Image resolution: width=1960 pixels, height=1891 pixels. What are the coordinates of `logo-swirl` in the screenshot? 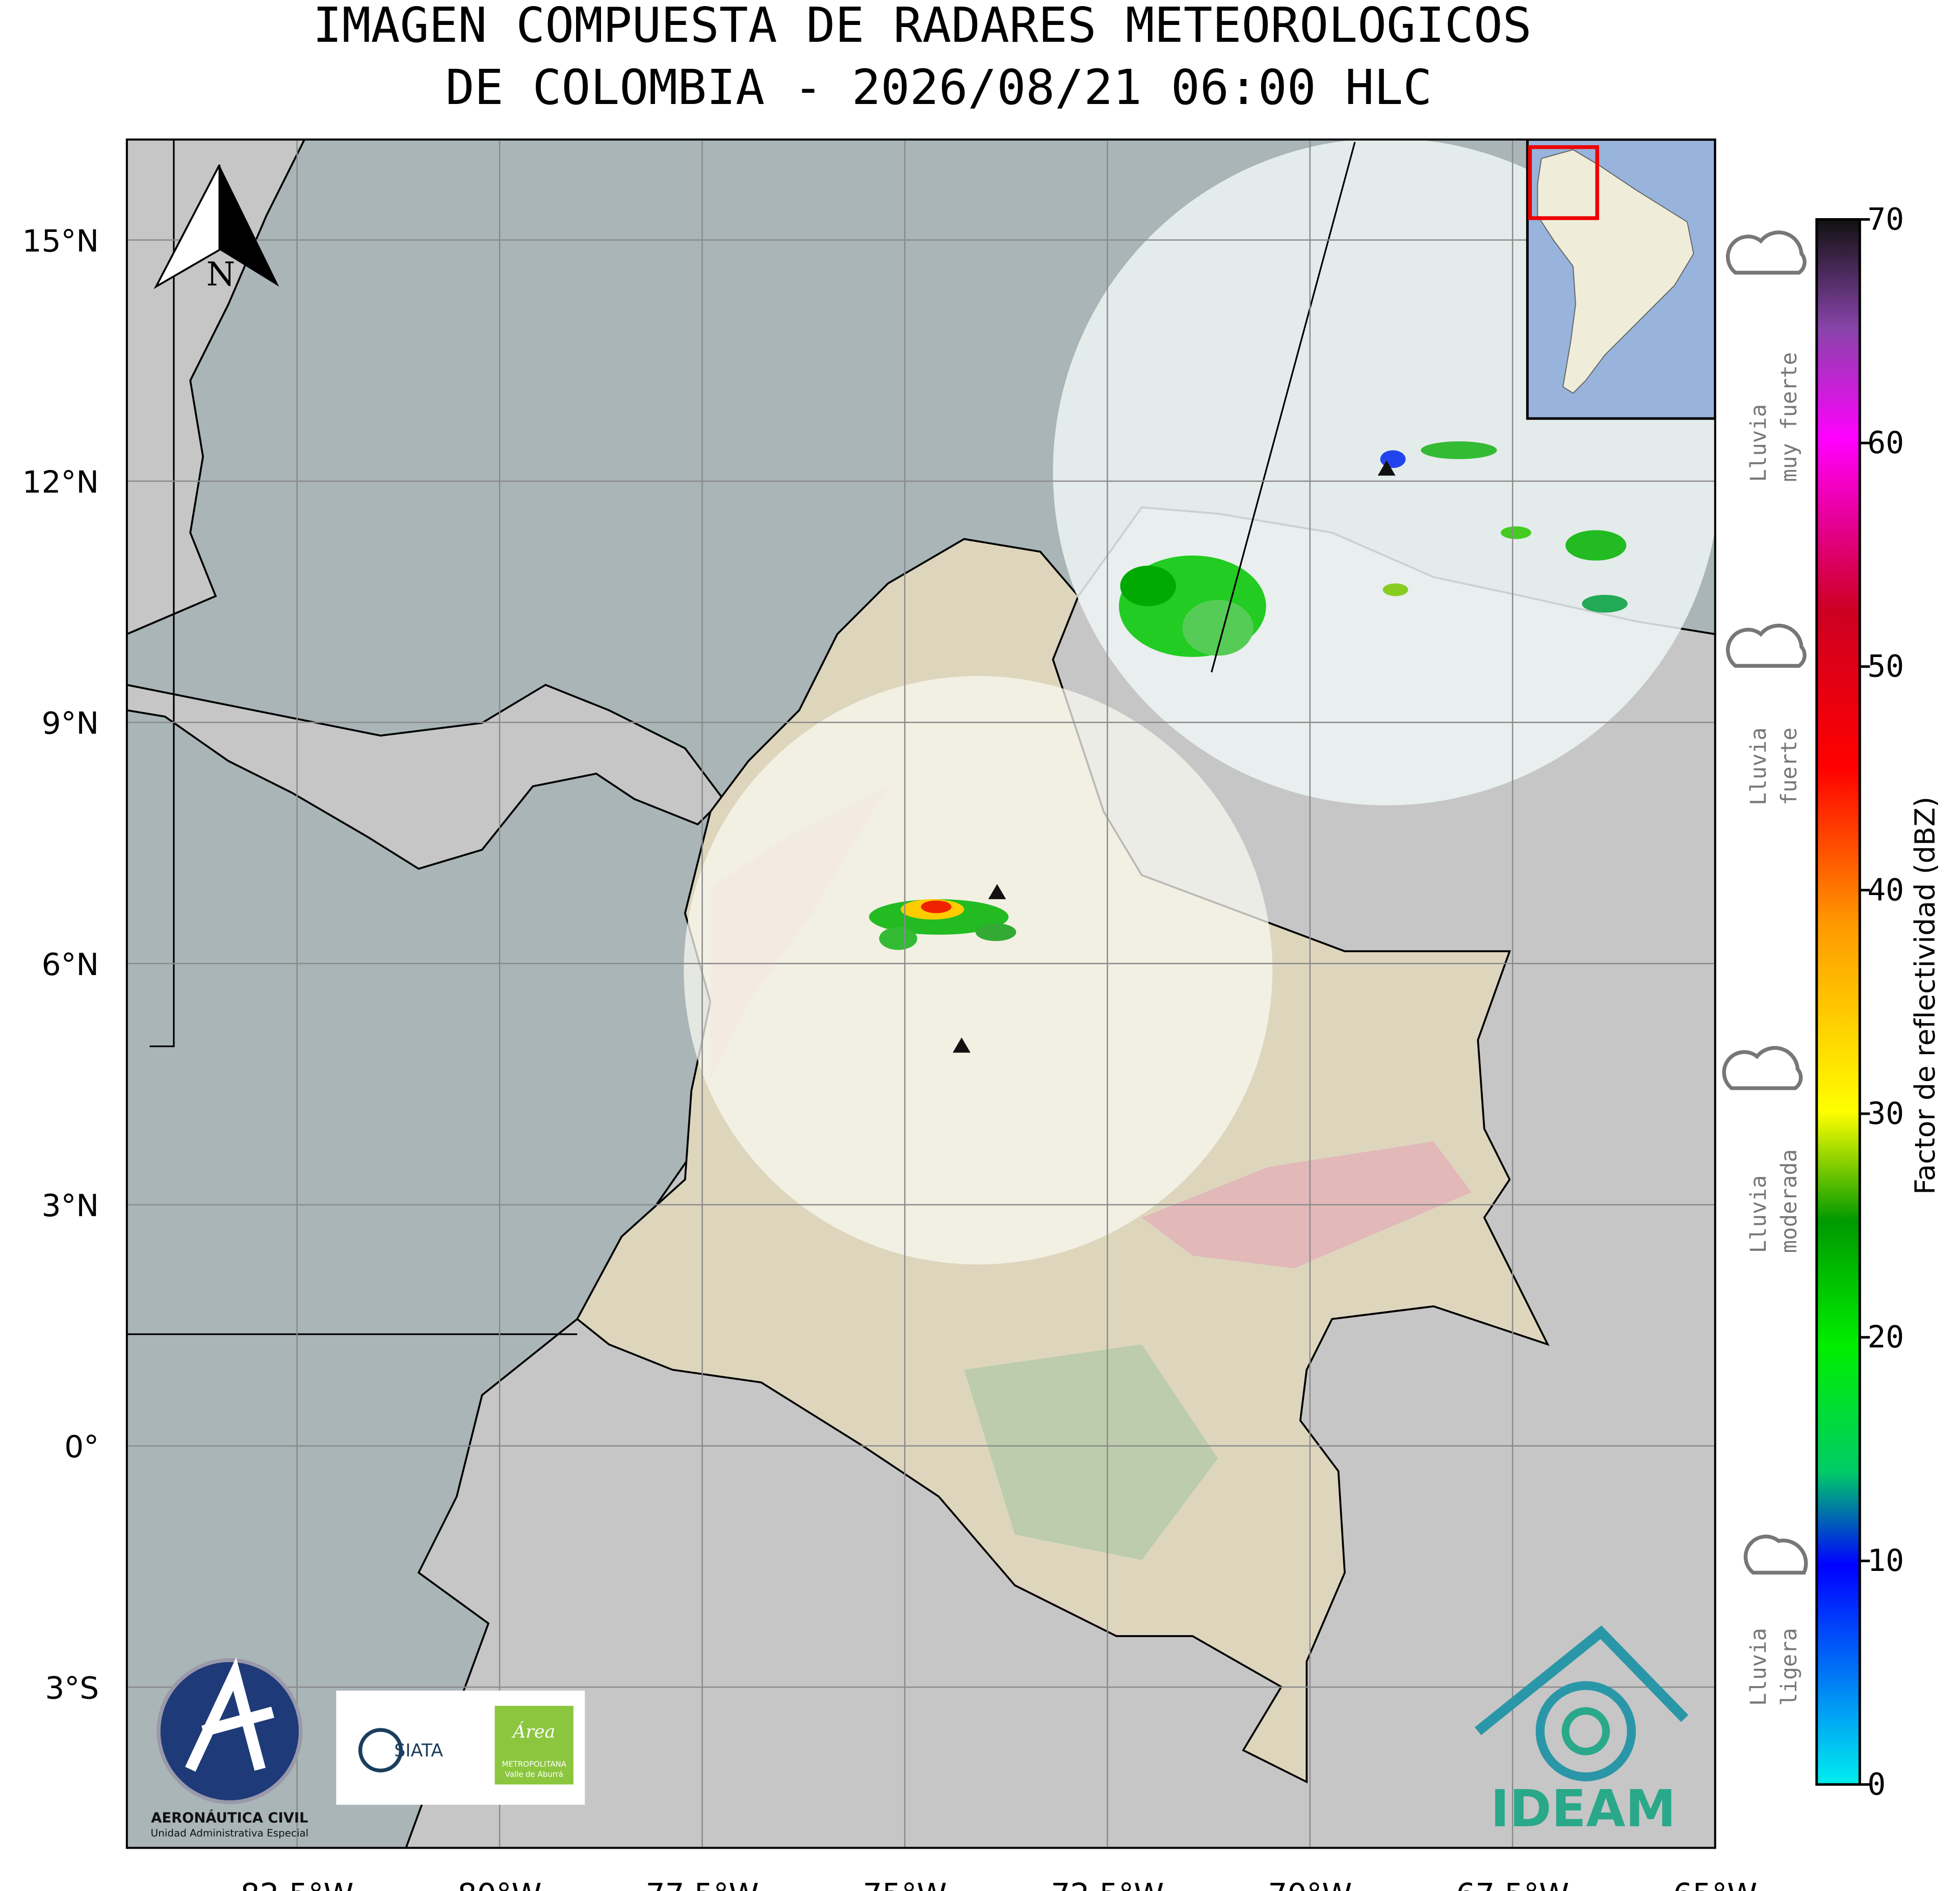 It's located at (1585, 1731).